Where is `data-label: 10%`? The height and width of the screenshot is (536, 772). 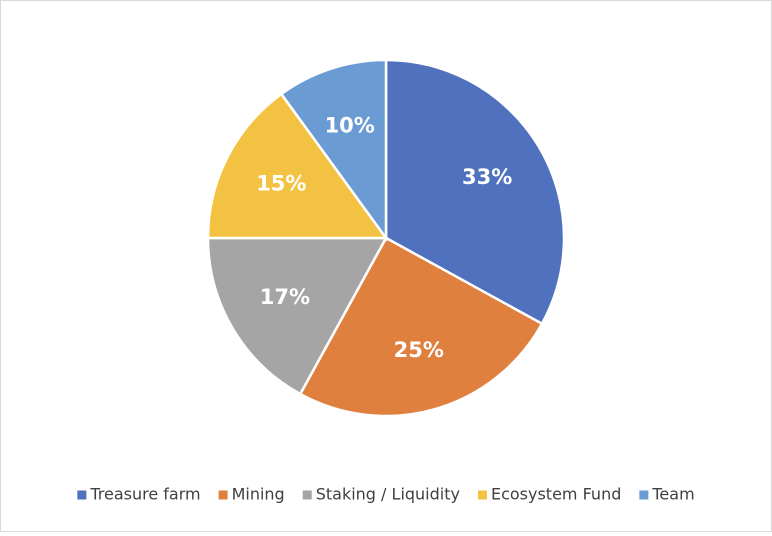
data-label: 10% is located at coordinates (350, 125).